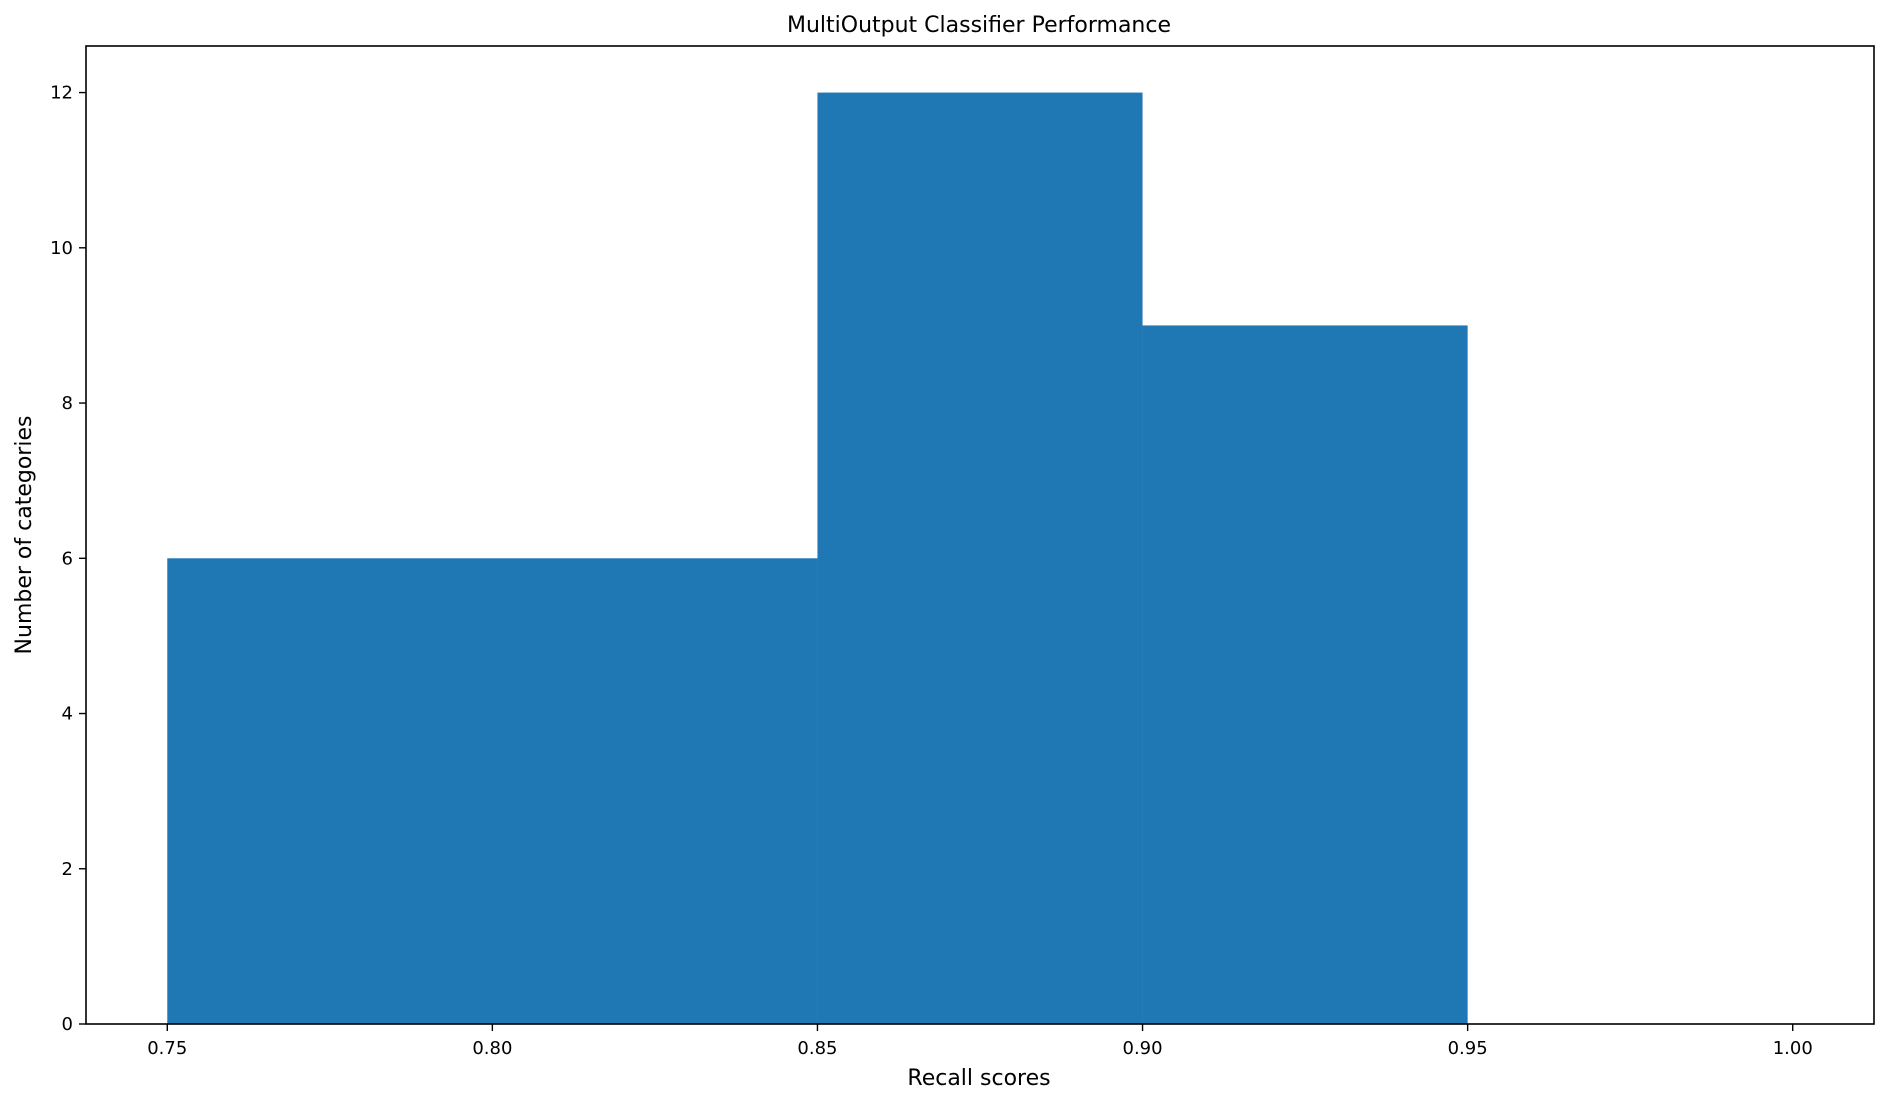  What do you see at coordinates (67, 714) in the screenshot?
I see `y-tick-label: 4` at bounding box center [67, 714].